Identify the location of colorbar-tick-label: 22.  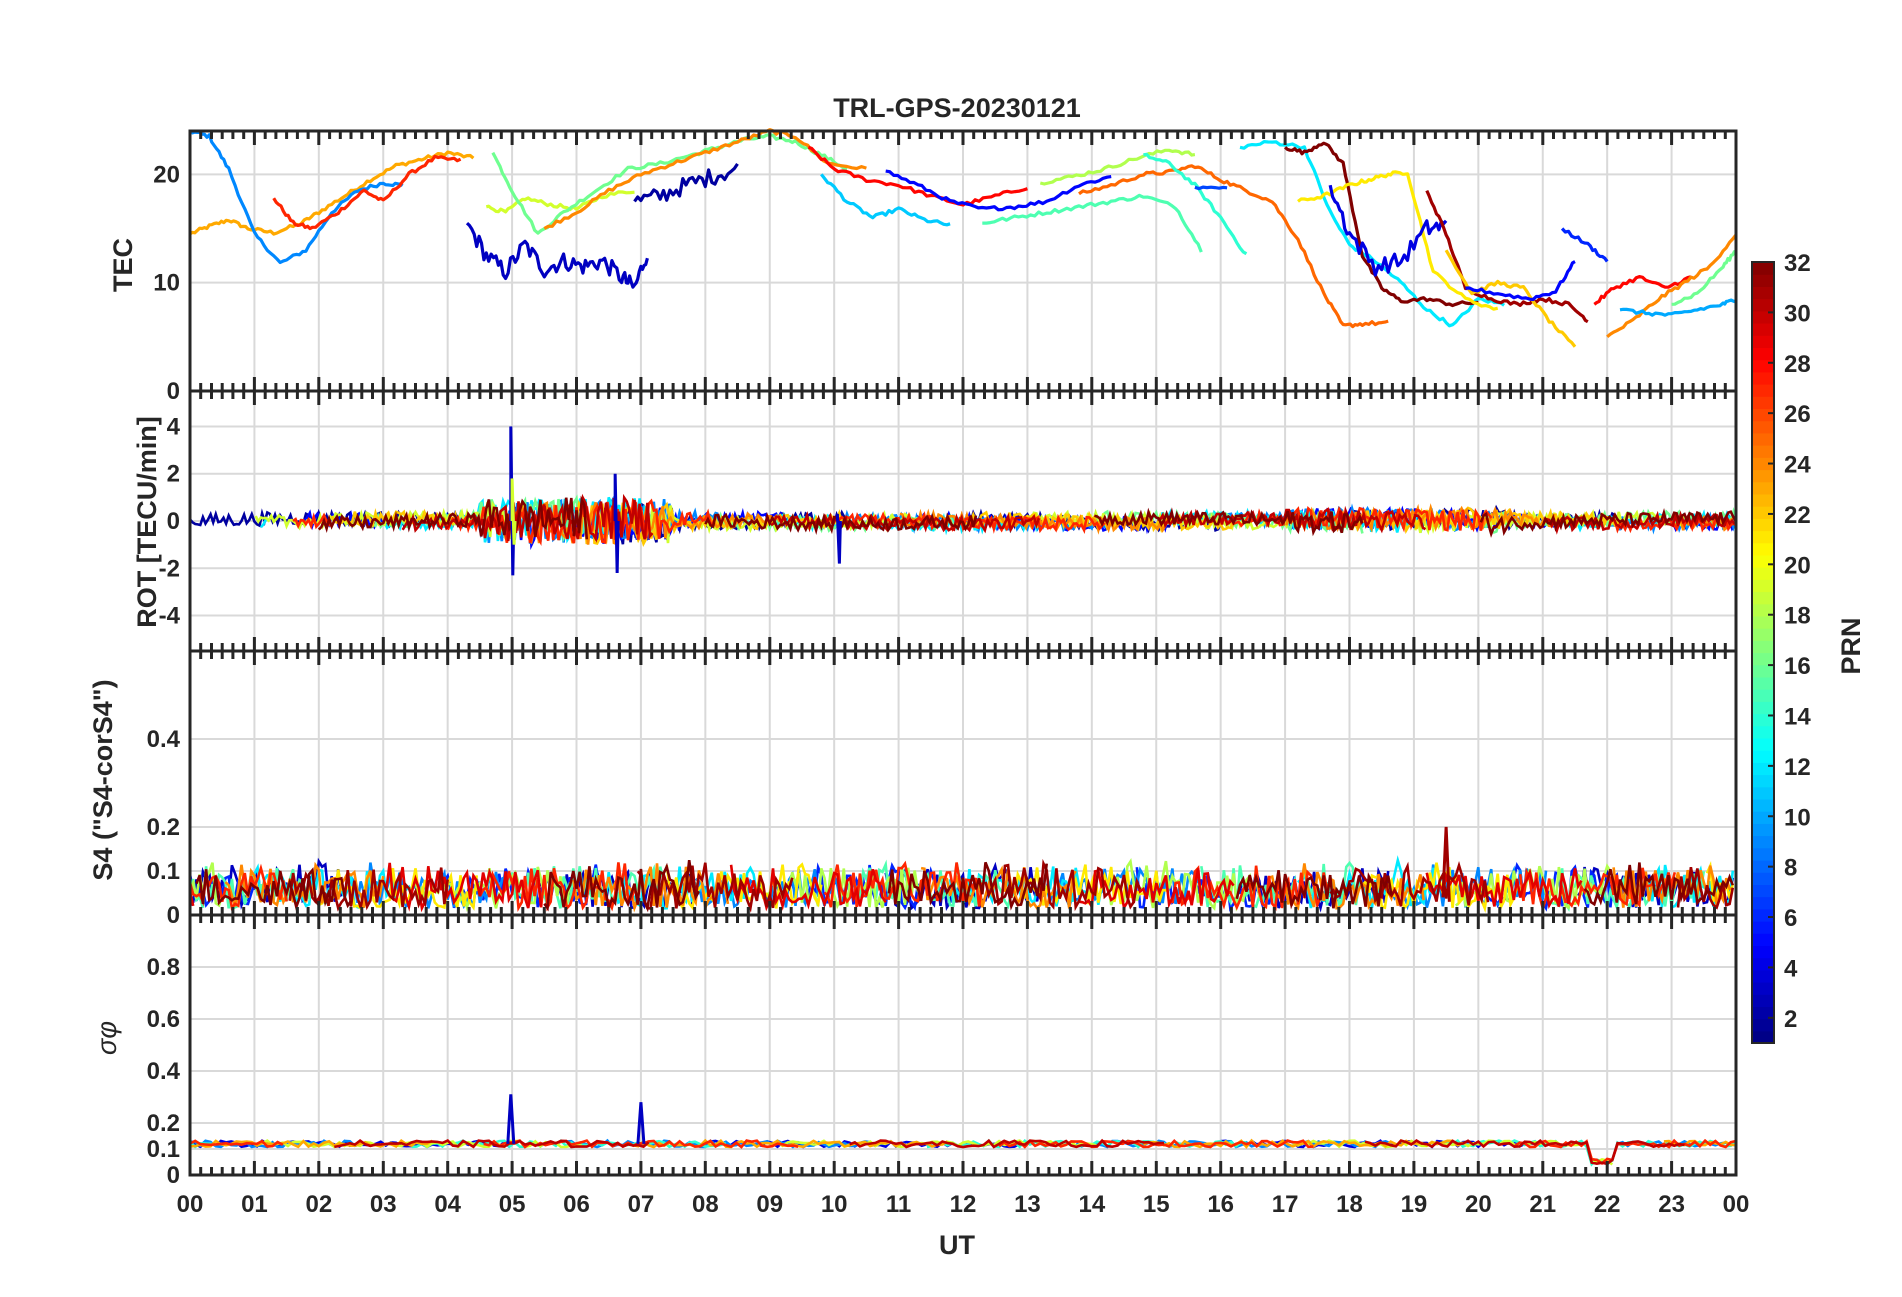
(1797, 515).